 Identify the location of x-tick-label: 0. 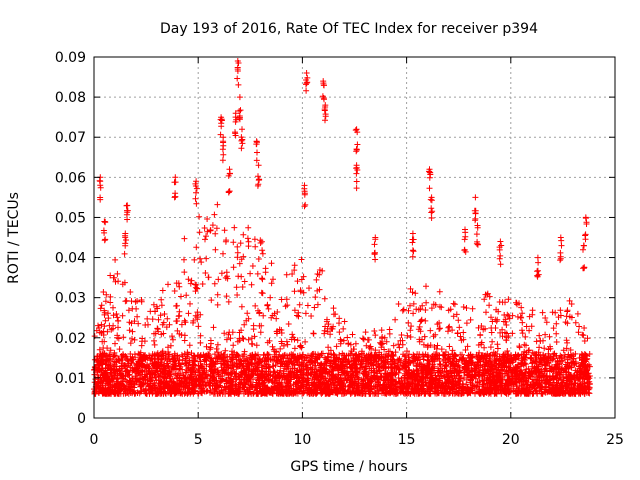
(94, 440).